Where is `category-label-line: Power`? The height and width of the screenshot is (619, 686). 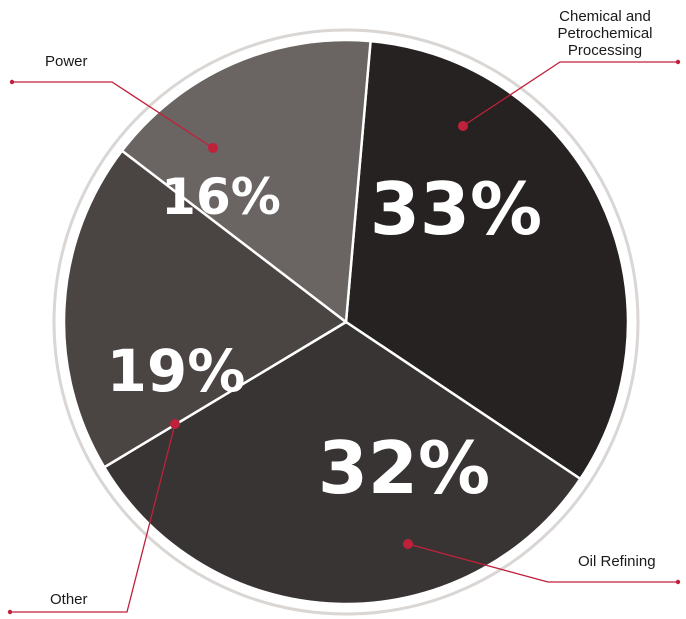
category-label-line: Power is located at coordinates (66, 61).